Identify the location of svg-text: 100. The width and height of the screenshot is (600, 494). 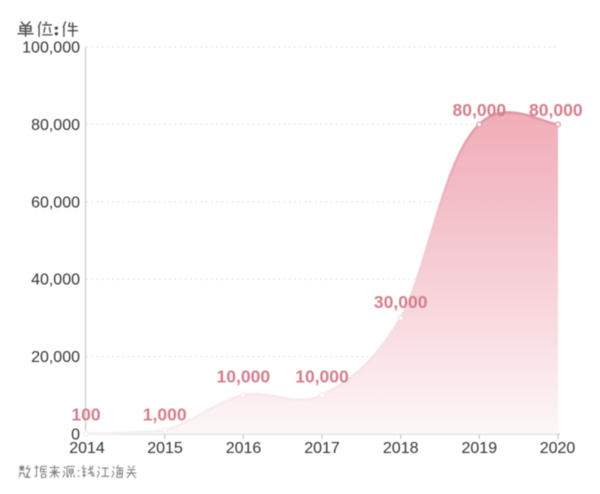
(85, 415).